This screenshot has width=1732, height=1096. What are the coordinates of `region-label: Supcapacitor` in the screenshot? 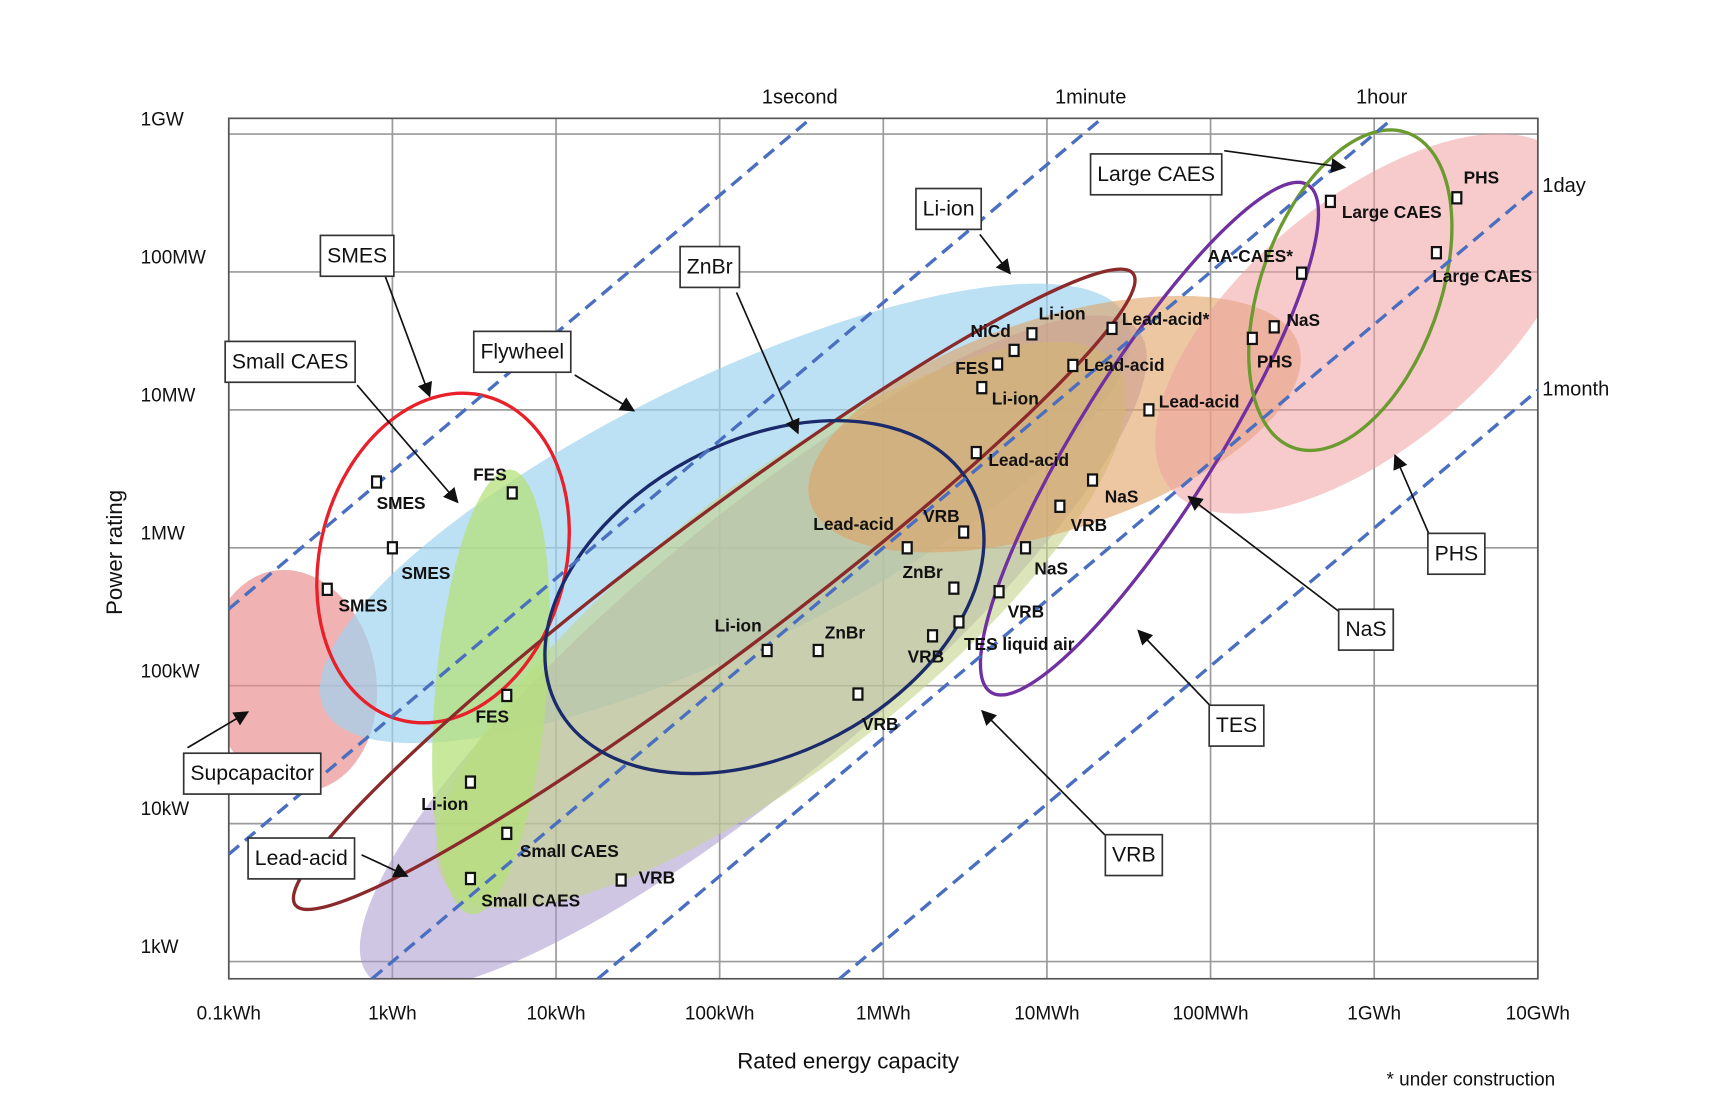 It's located at (252, 773).